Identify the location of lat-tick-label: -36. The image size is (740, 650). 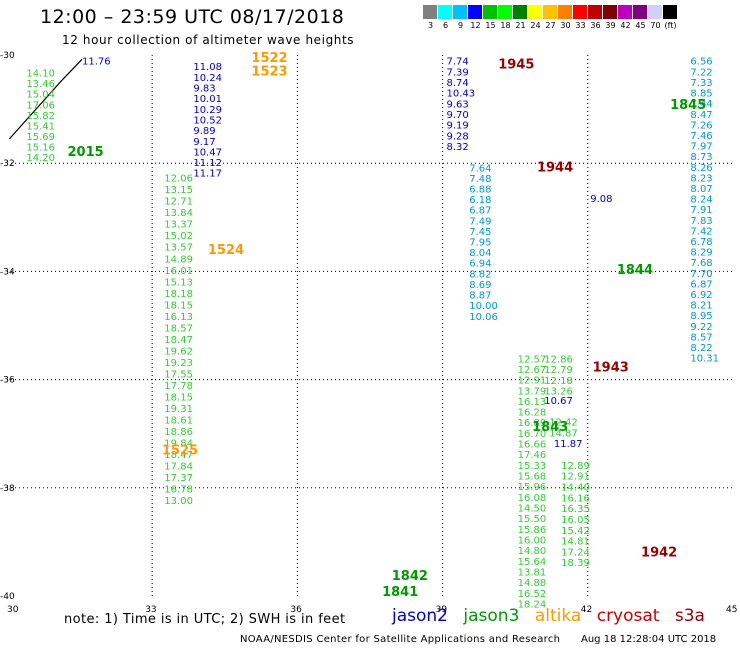
(7, 381).